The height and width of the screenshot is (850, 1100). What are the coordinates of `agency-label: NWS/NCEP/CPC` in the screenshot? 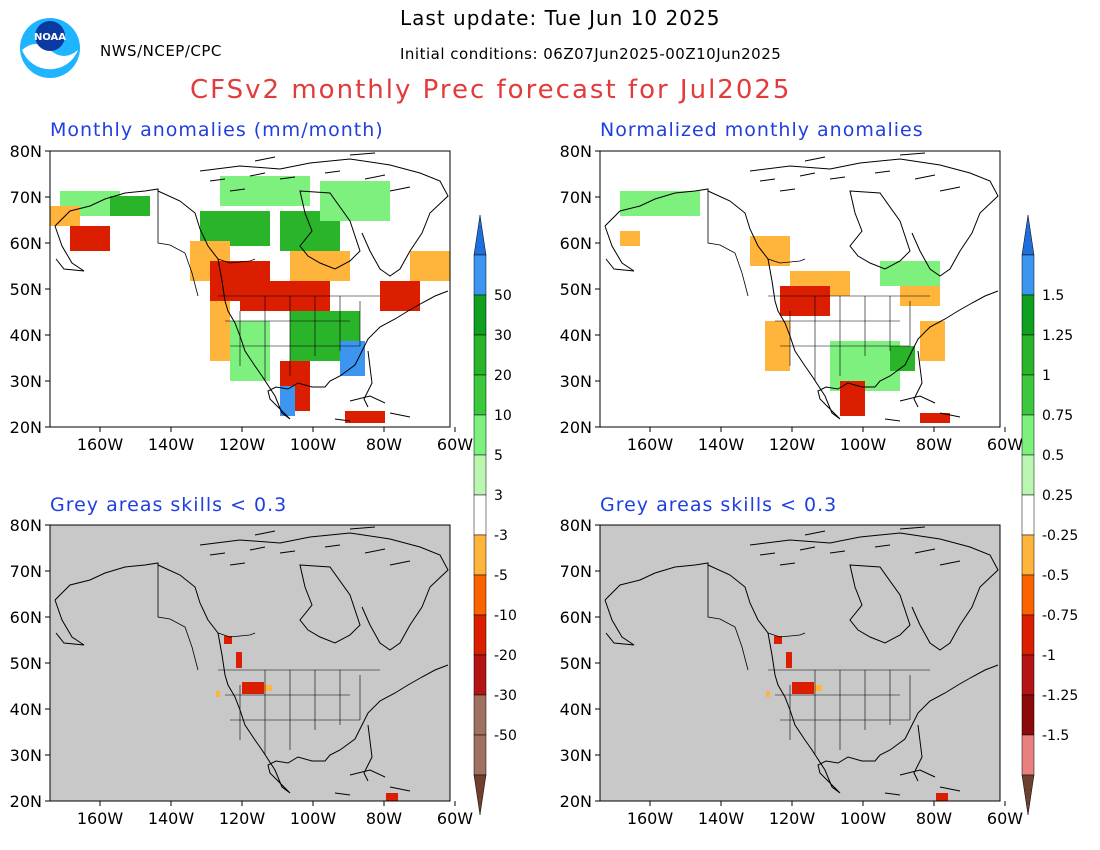 It's located at (161, 51).